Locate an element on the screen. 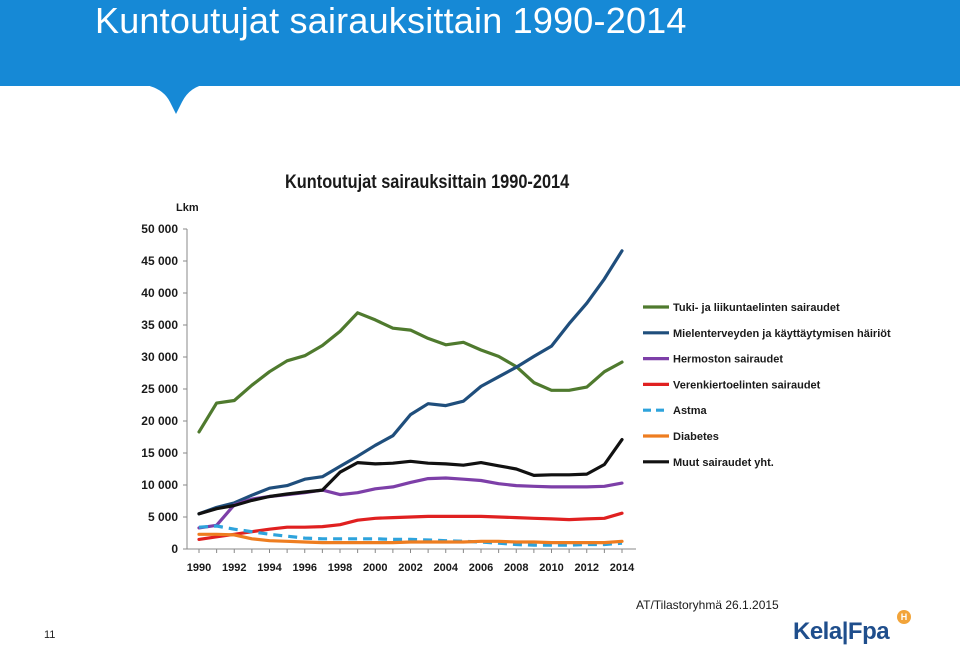 The width and height of the screenshot is (960, 651). logo-badge-icon: H is located at coordinates (904, 617).